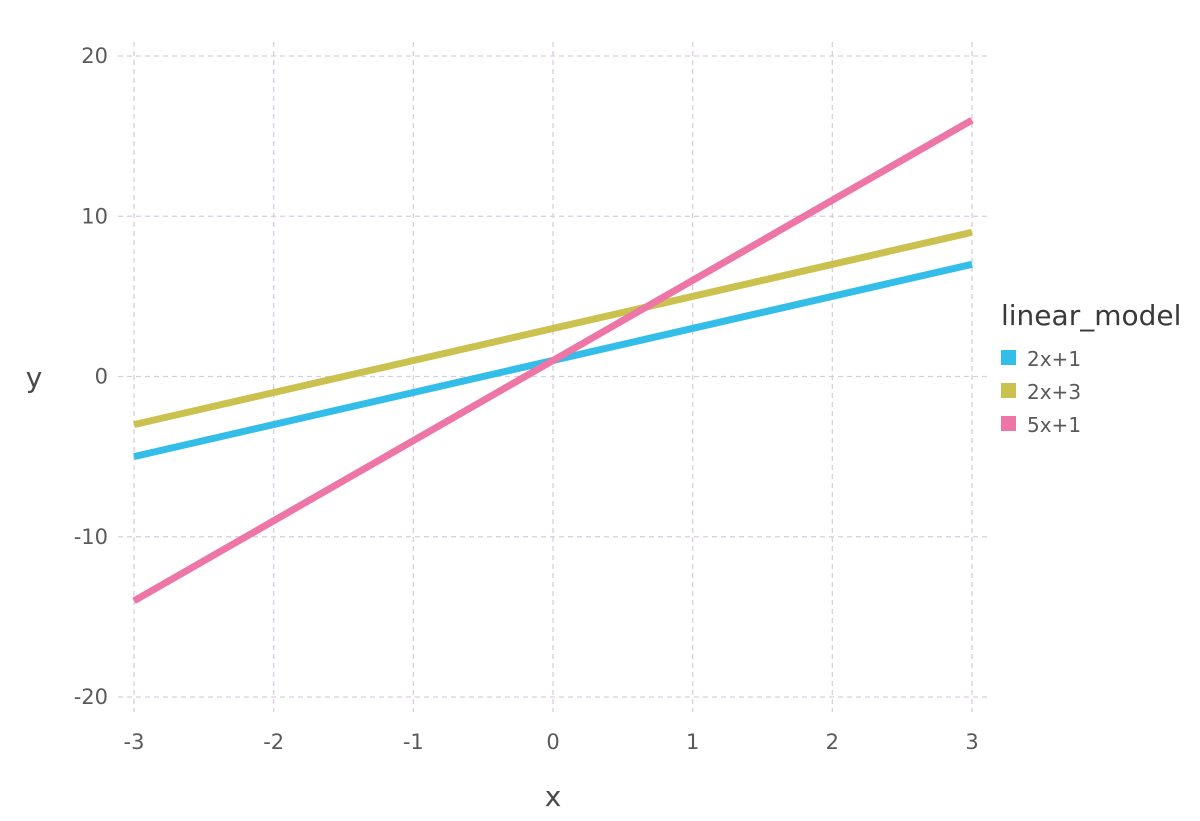 The image size is (1200, 821). Describe the element at coordinates (101, 377) in the screenshot. I see `y-tick-label: 0` at that location.